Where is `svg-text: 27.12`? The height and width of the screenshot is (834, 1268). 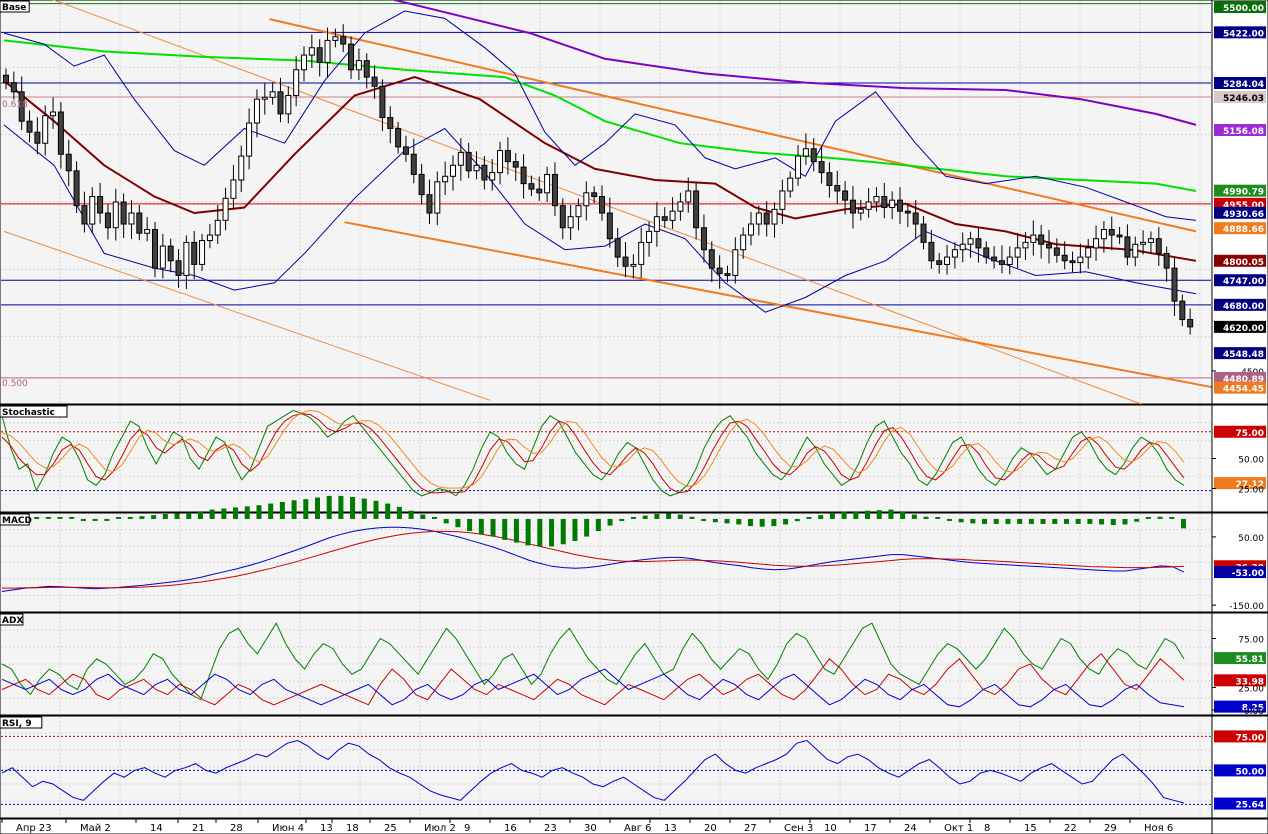 svg-text: 27.12 is located at coordinates (1250, 485).